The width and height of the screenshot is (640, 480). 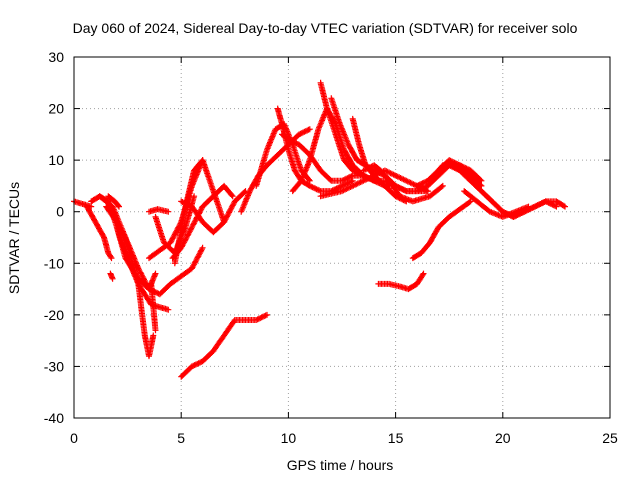 I want to click on y-tick-label: 0, so click(x=60, y=212).